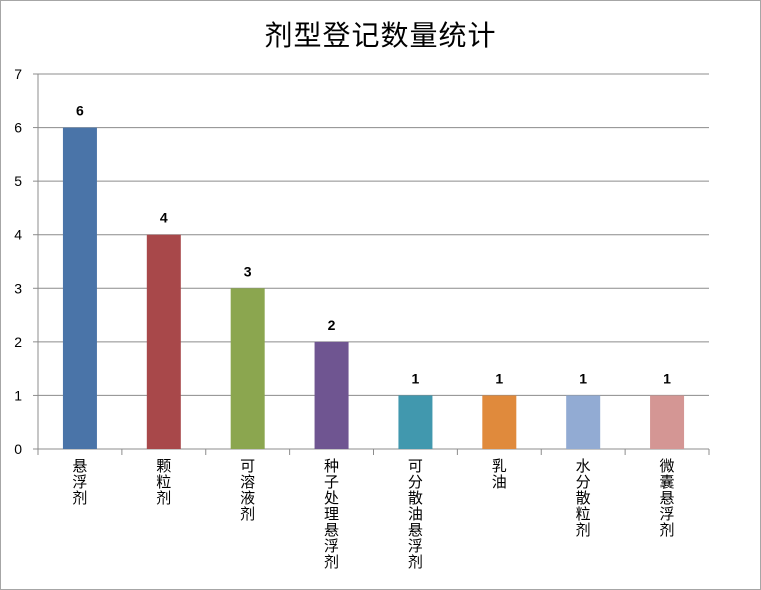 The width and height of the screenshot is (761, 590). What do you see at coordinates (18, 342) in the screenshot?
I see `y-tick-label: 2` at bounding box center [18, 342].